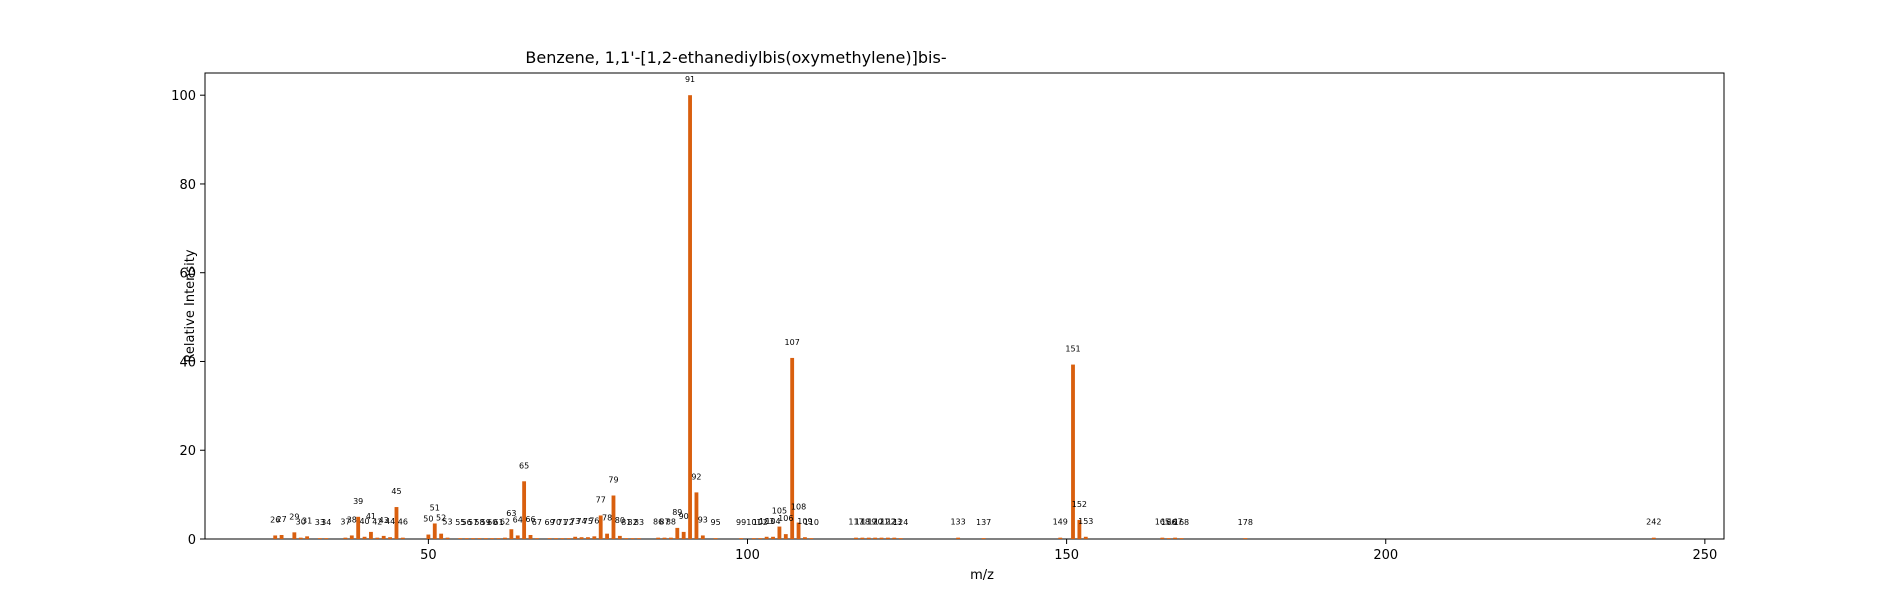 This screenshot has width=1900, height=600. Describe the element at coordinates (473, 522) in the screenshot. I see `peak-label-mz-57: 57` at that location.